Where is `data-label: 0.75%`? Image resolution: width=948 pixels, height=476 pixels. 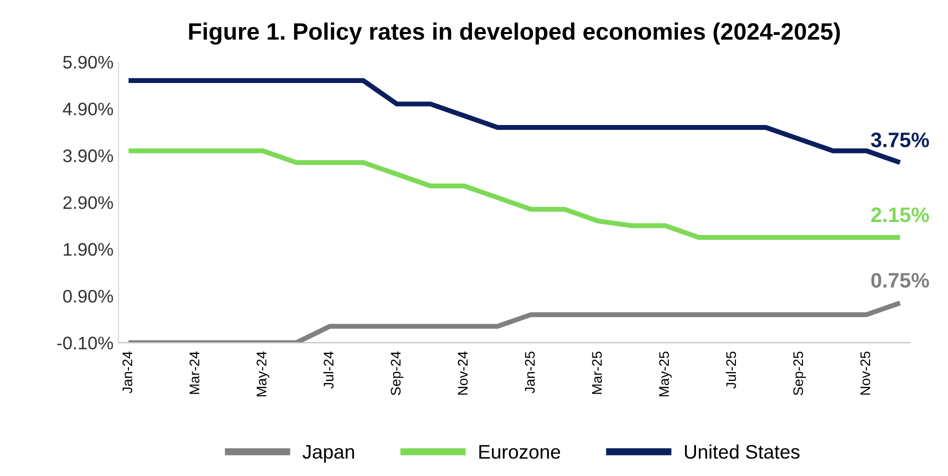 data-label: 0.75% is located at coordinates (900, 280).